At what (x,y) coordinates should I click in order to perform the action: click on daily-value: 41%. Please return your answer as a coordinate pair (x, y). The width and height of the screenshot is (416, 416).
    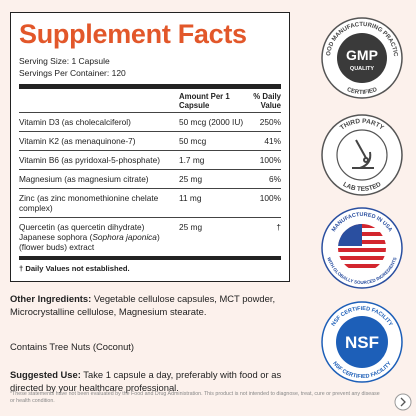
    Looking at the image, I should click on (264, 141).